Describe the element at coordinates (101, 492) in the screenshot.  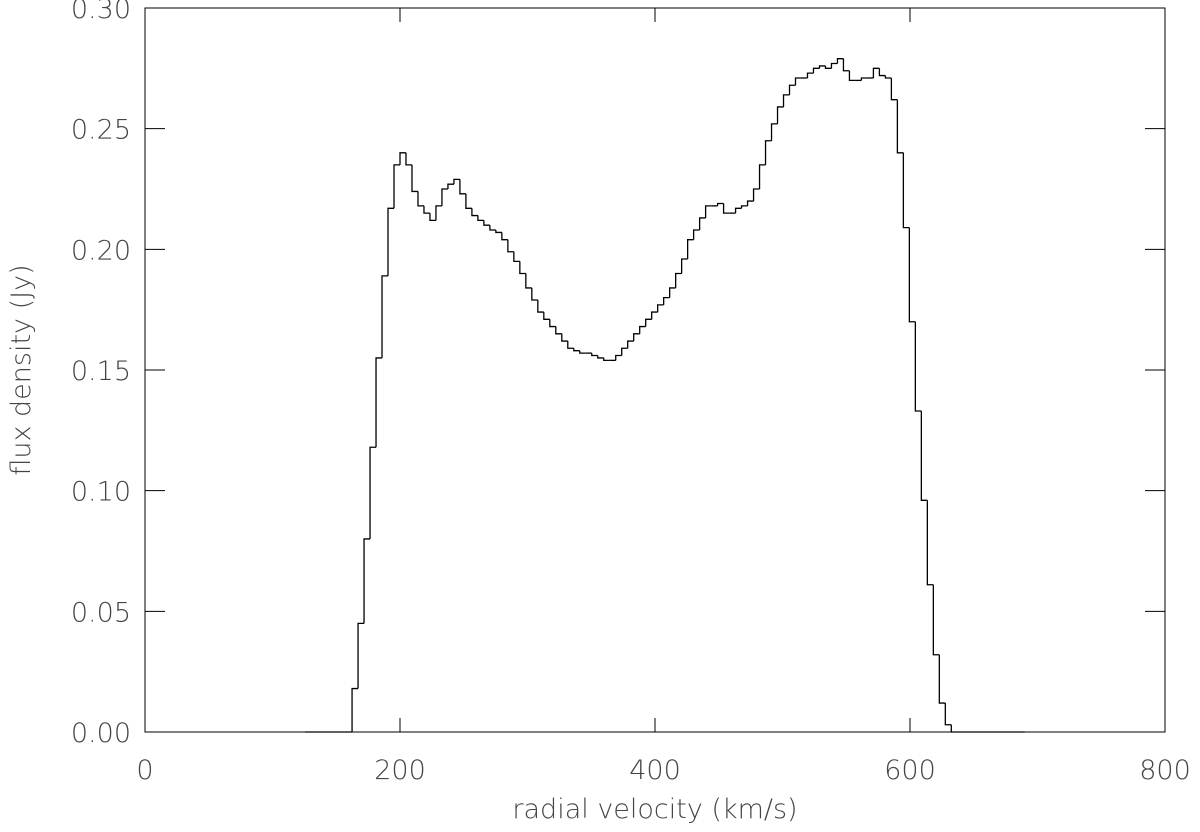
I see `y-tick-label: 0.10` at that location.